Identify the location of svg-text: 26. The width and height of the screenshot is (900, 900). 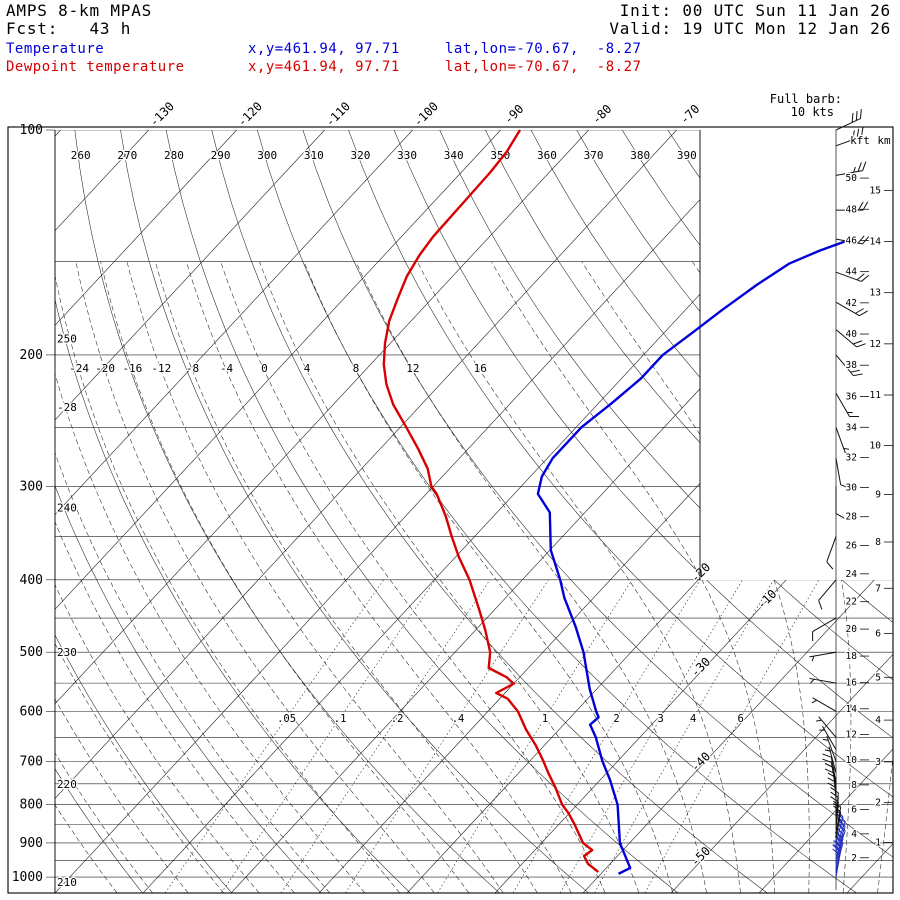
(852, 546).